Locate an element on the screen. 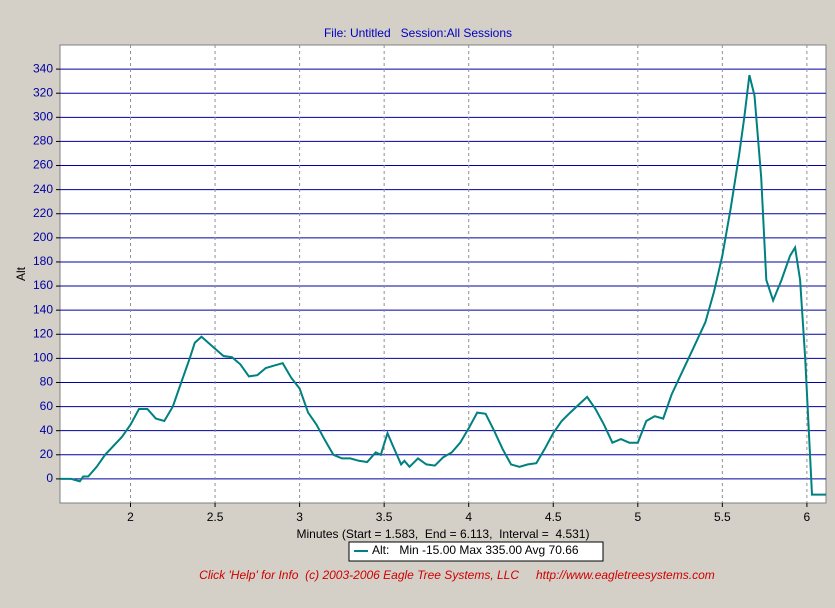 This screenshot has width=835, height=608. chart-title: File: Untitled Session:All Sessions is located at coordinates (418, 33).